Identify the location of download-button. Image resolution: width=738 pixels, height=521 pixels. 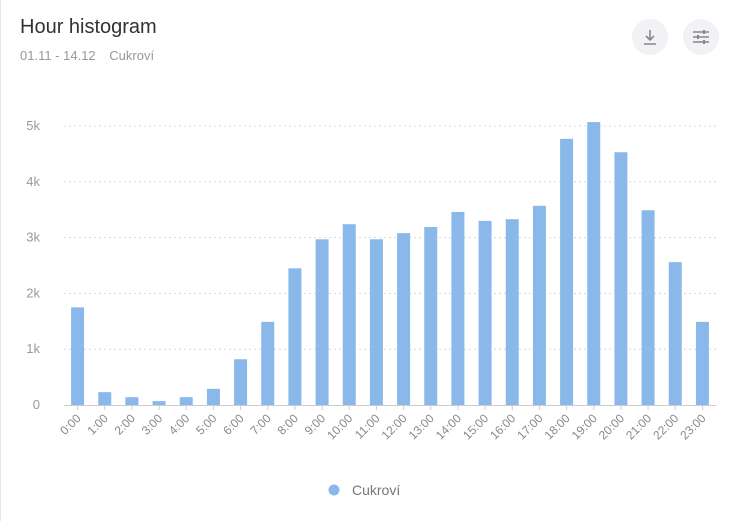
(650, 37).